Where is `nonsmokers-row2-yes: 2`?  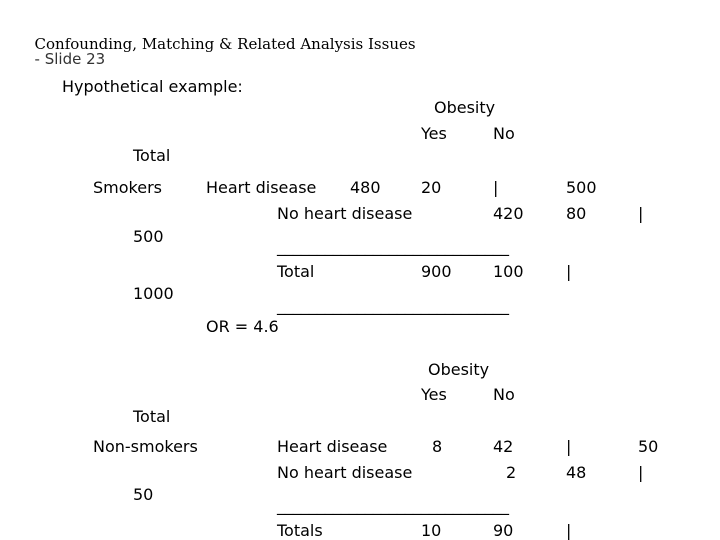 nonsmokers-row2-yes: 2 is located at coordinates (511, 472).